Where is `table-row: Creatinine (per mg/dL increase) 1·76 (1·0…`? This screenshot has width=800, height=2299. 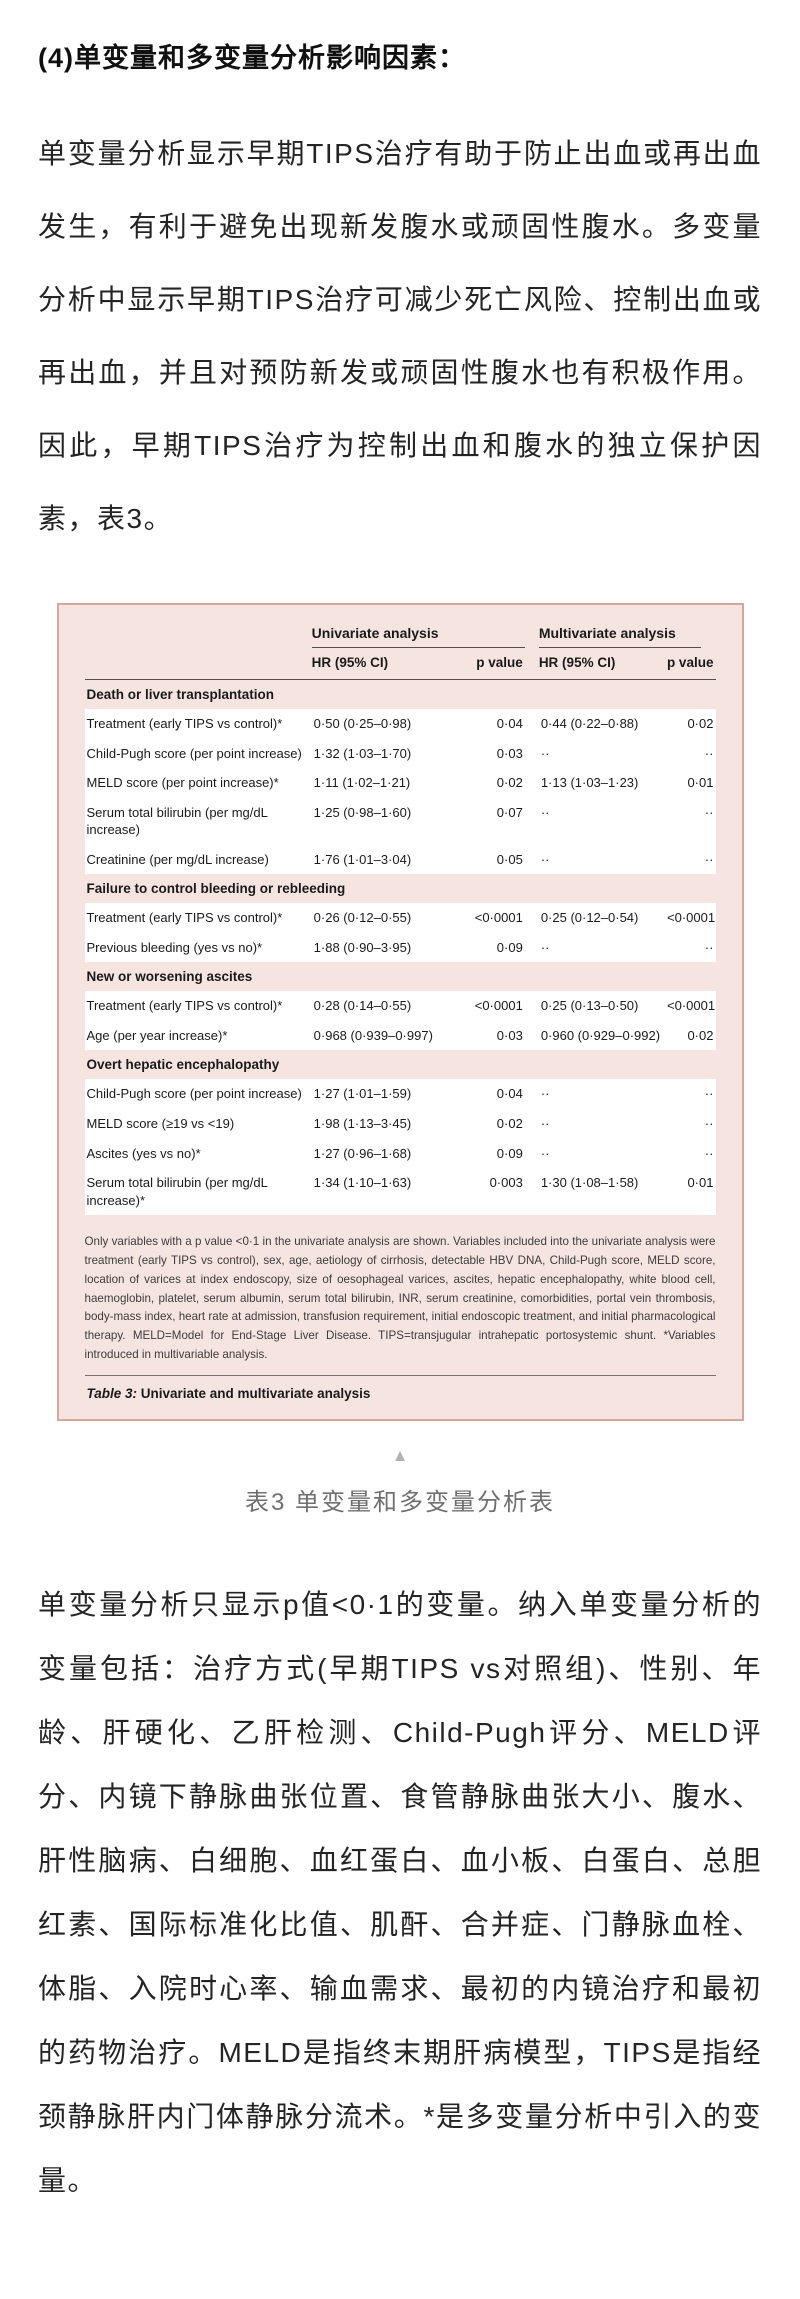
table-row: Creatinine (per mg/dL increase) 1·76 (1·0… is located at coordinates (400, 859).